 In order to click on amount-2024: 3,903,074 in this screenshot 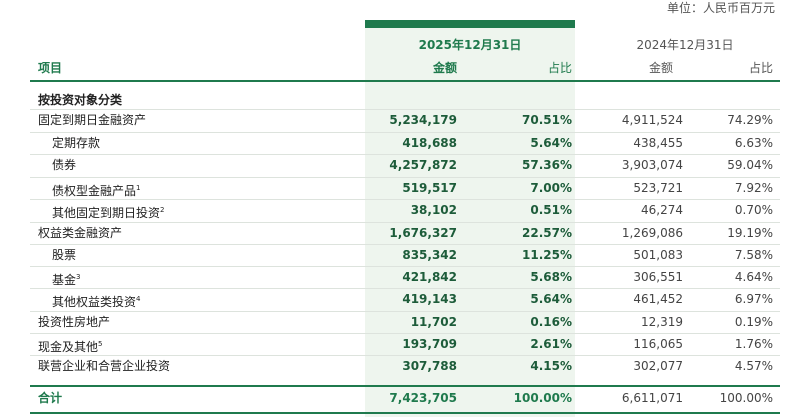, I will do `click(652, 165)`.